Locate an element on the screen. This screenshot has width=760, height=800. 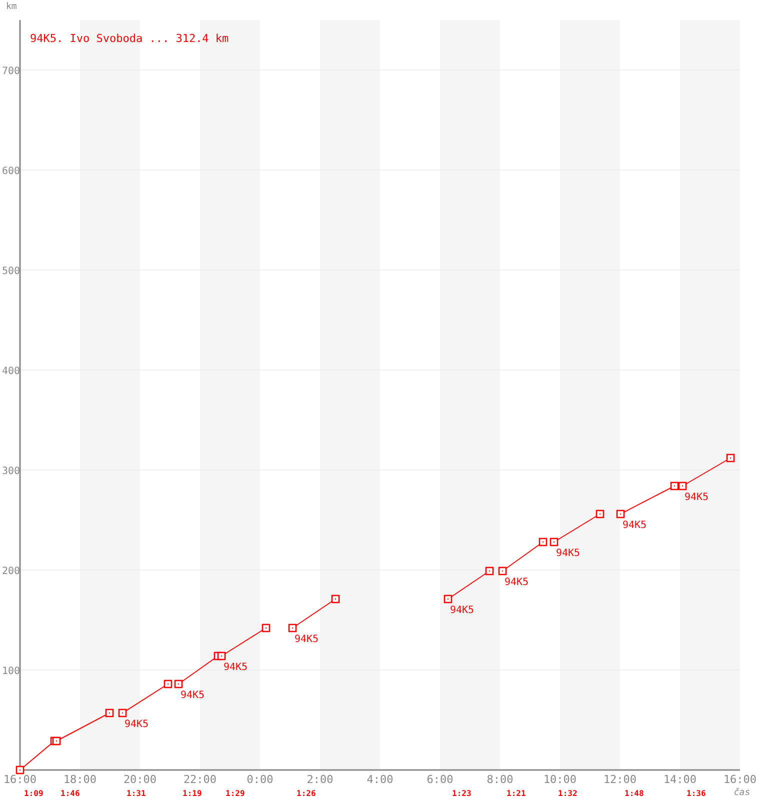
y-tick-label: 500 is located at coordinates (11, 271).